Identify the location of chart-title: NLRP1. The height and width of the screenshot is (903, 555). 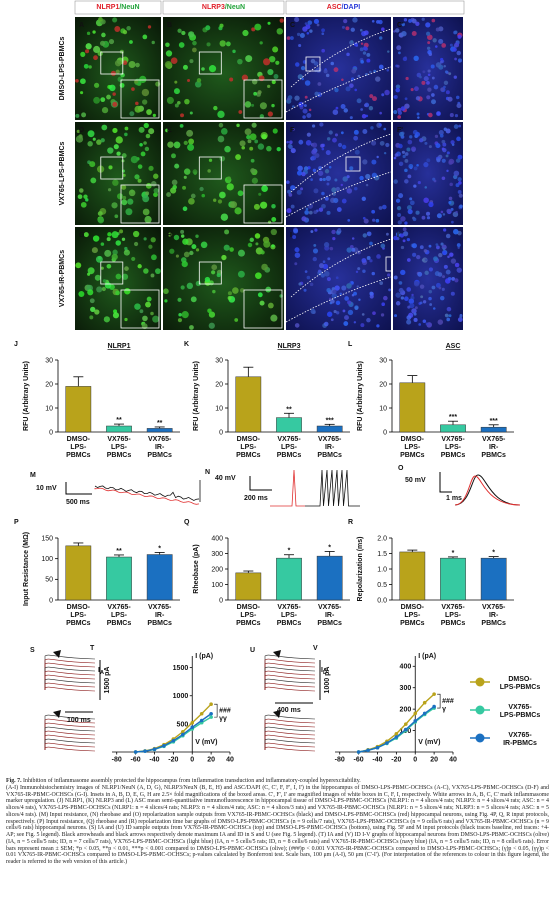
(119, 346).